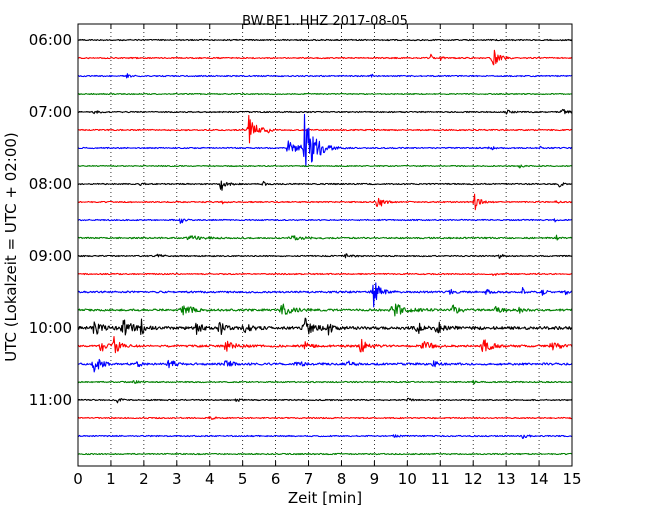 Image resolution: width=650 pixels, height=520 pixels. Describe the element at coordinates (440, 479) in the screenshot. I see `x-tick-label: 11` at that location.